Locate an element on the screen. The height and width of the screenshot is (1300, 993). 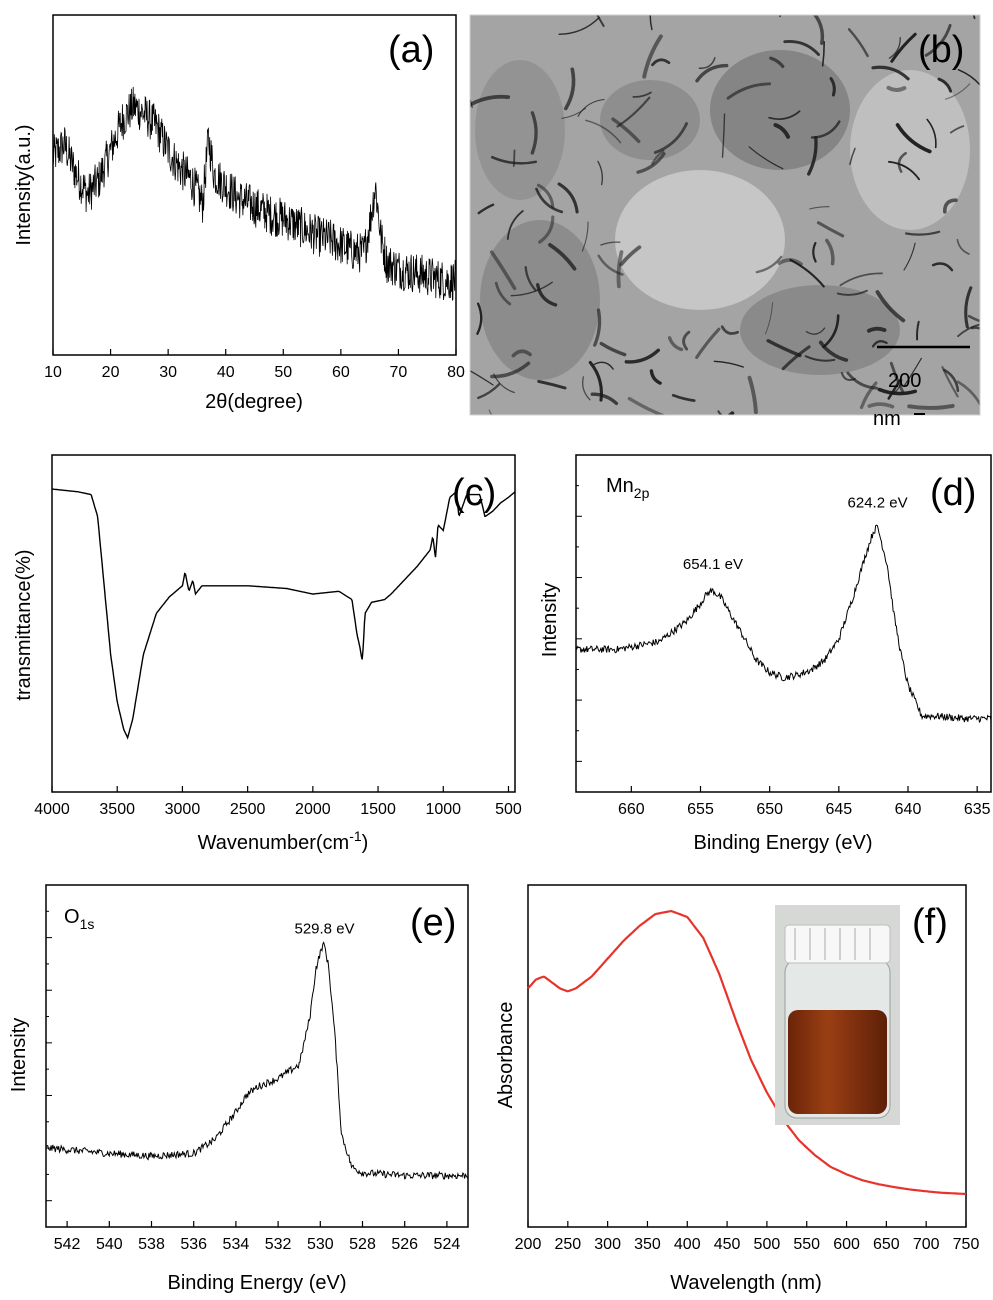
panel-d-x-ticks: 660 655 650 645 640 635 is located at coordinates (804, 802).